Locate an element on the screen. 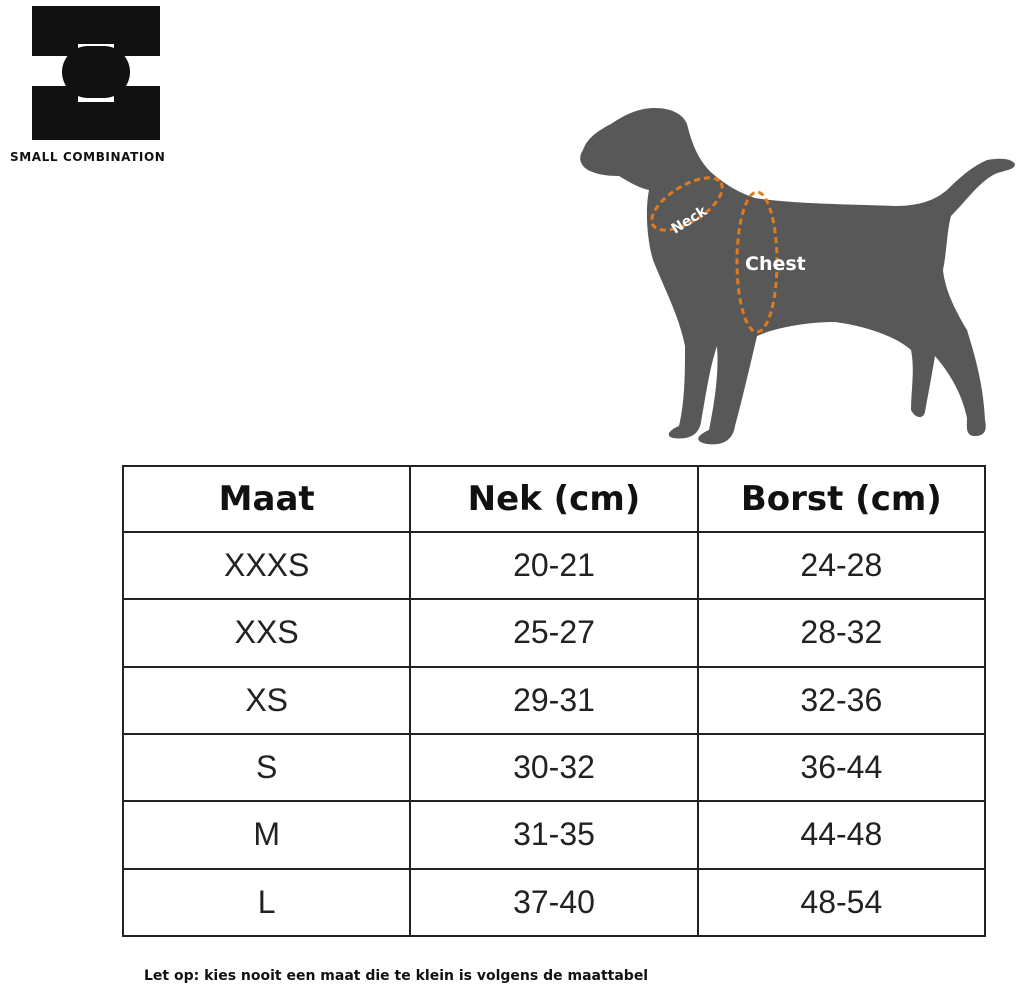  table-row: XXS 25-27 28-32 is located at coordinates (554, 633).